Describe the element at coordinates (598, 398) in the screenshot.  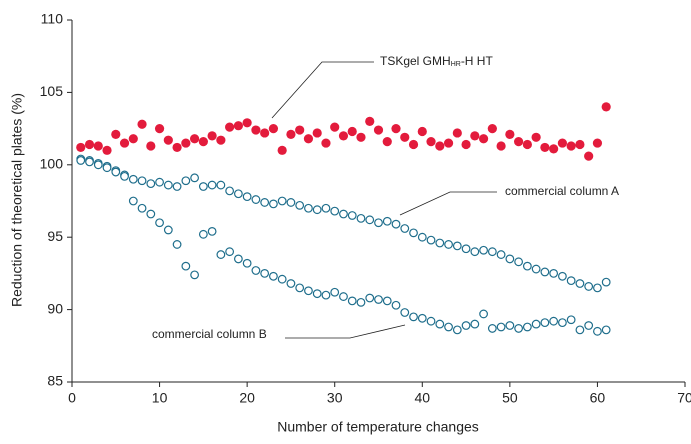
I see `x-tick-label: 60` at that location.